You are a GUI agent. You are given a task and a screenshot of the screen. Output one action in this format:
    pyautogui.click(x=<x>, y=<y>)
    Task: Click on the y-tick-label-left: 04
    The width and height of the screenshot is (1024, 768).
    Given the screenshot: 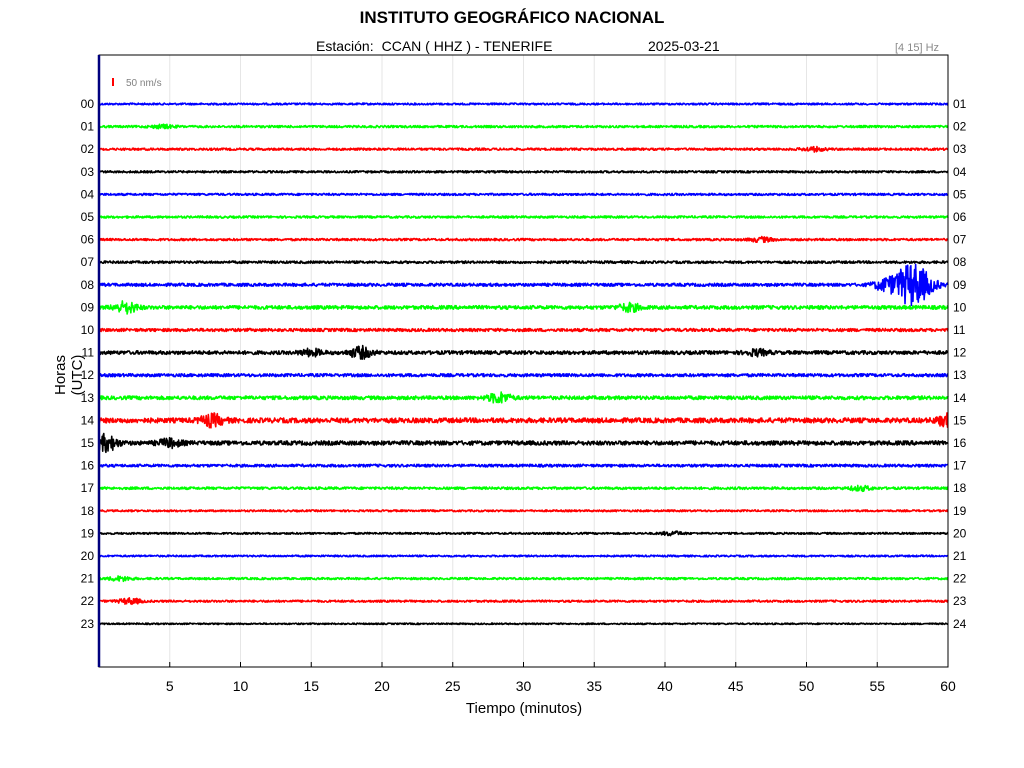 What is the action you would take?
    pyautogui.click(x=88, y=194)
    